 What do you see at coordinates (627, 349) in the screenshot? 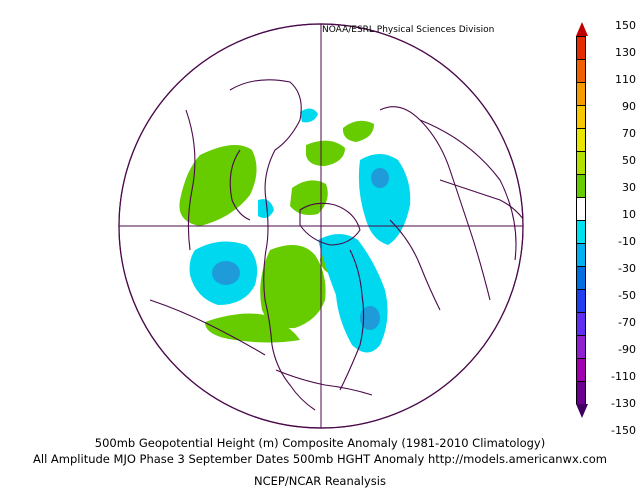
I see `colorbar-tick-label: -90` at bounding box center [627, 349].